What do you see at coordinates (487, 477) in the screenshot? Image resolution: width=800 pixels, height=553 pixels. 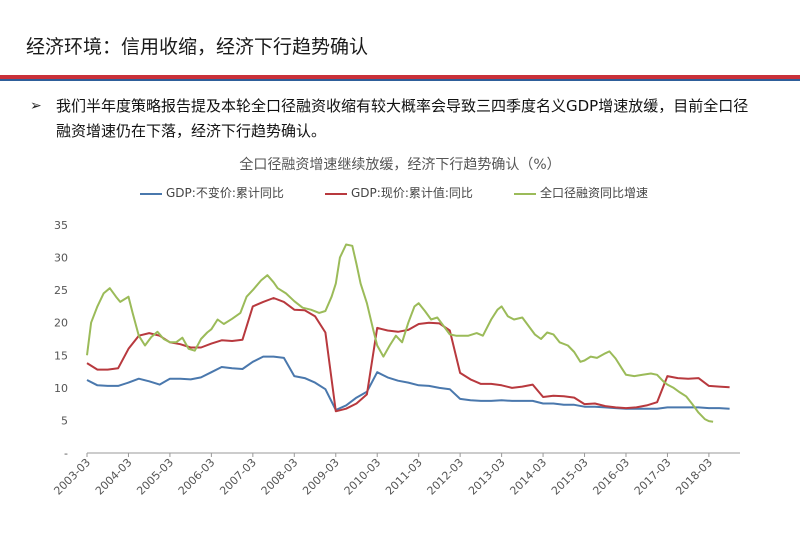 I see `x-tick-label: 2013-03` at bounding box center [487, 477].